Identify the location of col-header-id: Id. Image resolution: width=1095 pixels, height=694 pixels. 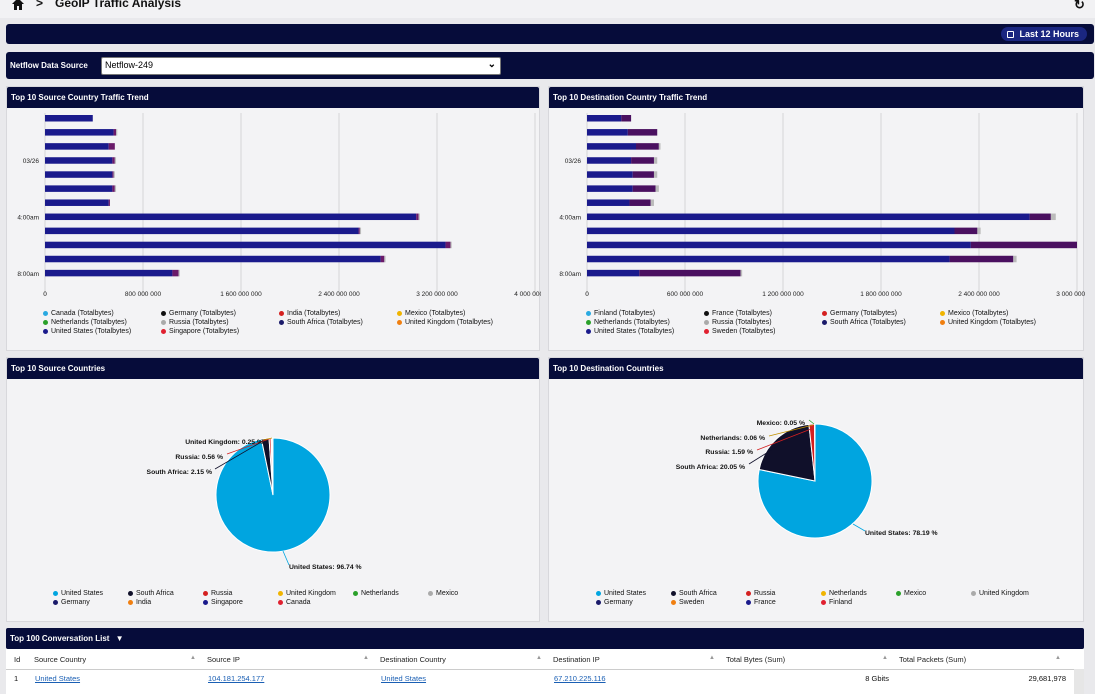
(17, 659).